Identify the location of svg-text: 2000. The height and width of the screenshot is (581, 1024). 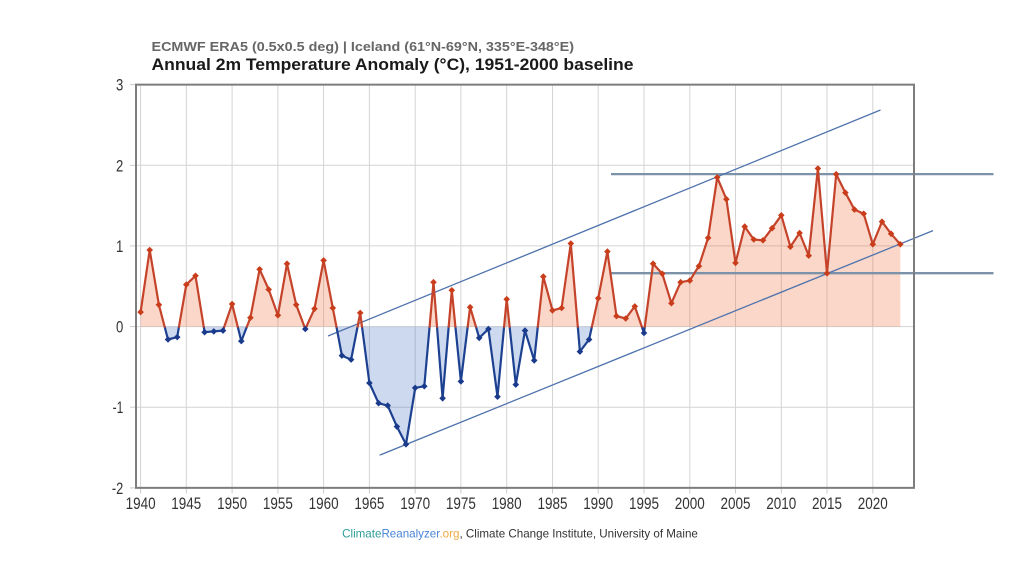
(690, 504).